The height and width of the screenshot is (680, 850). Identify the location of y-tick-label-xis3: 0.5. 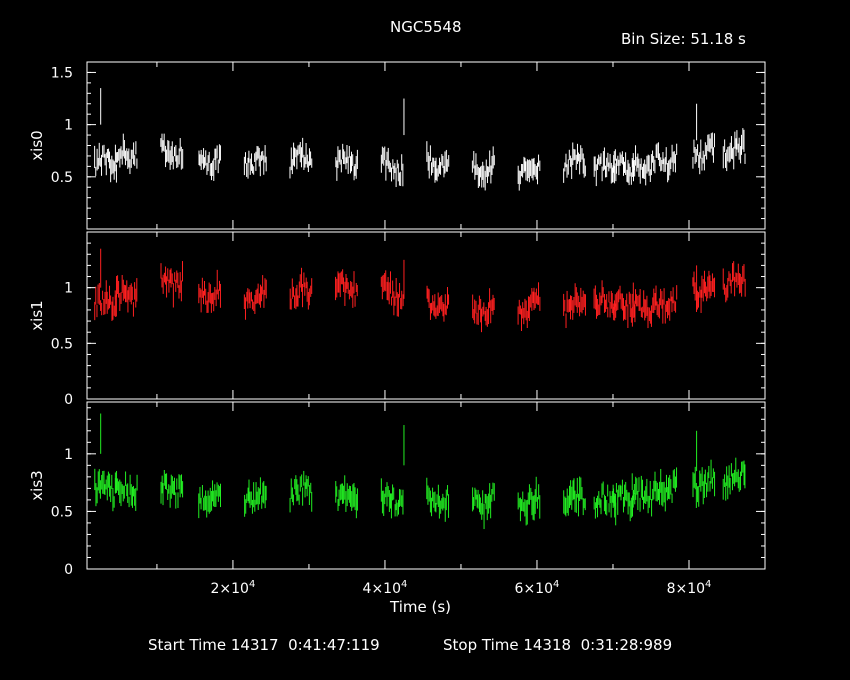
(62, 512).